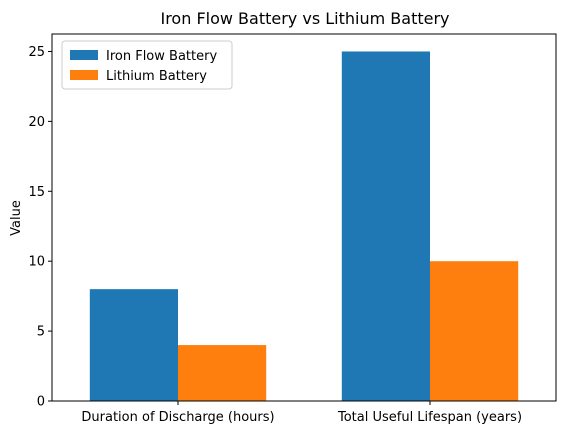  What do you see at coordinates (156, 76) in the screenshot?
I see `legend-label-lithium: Lithium Battery` at bounding box center [156, 76].